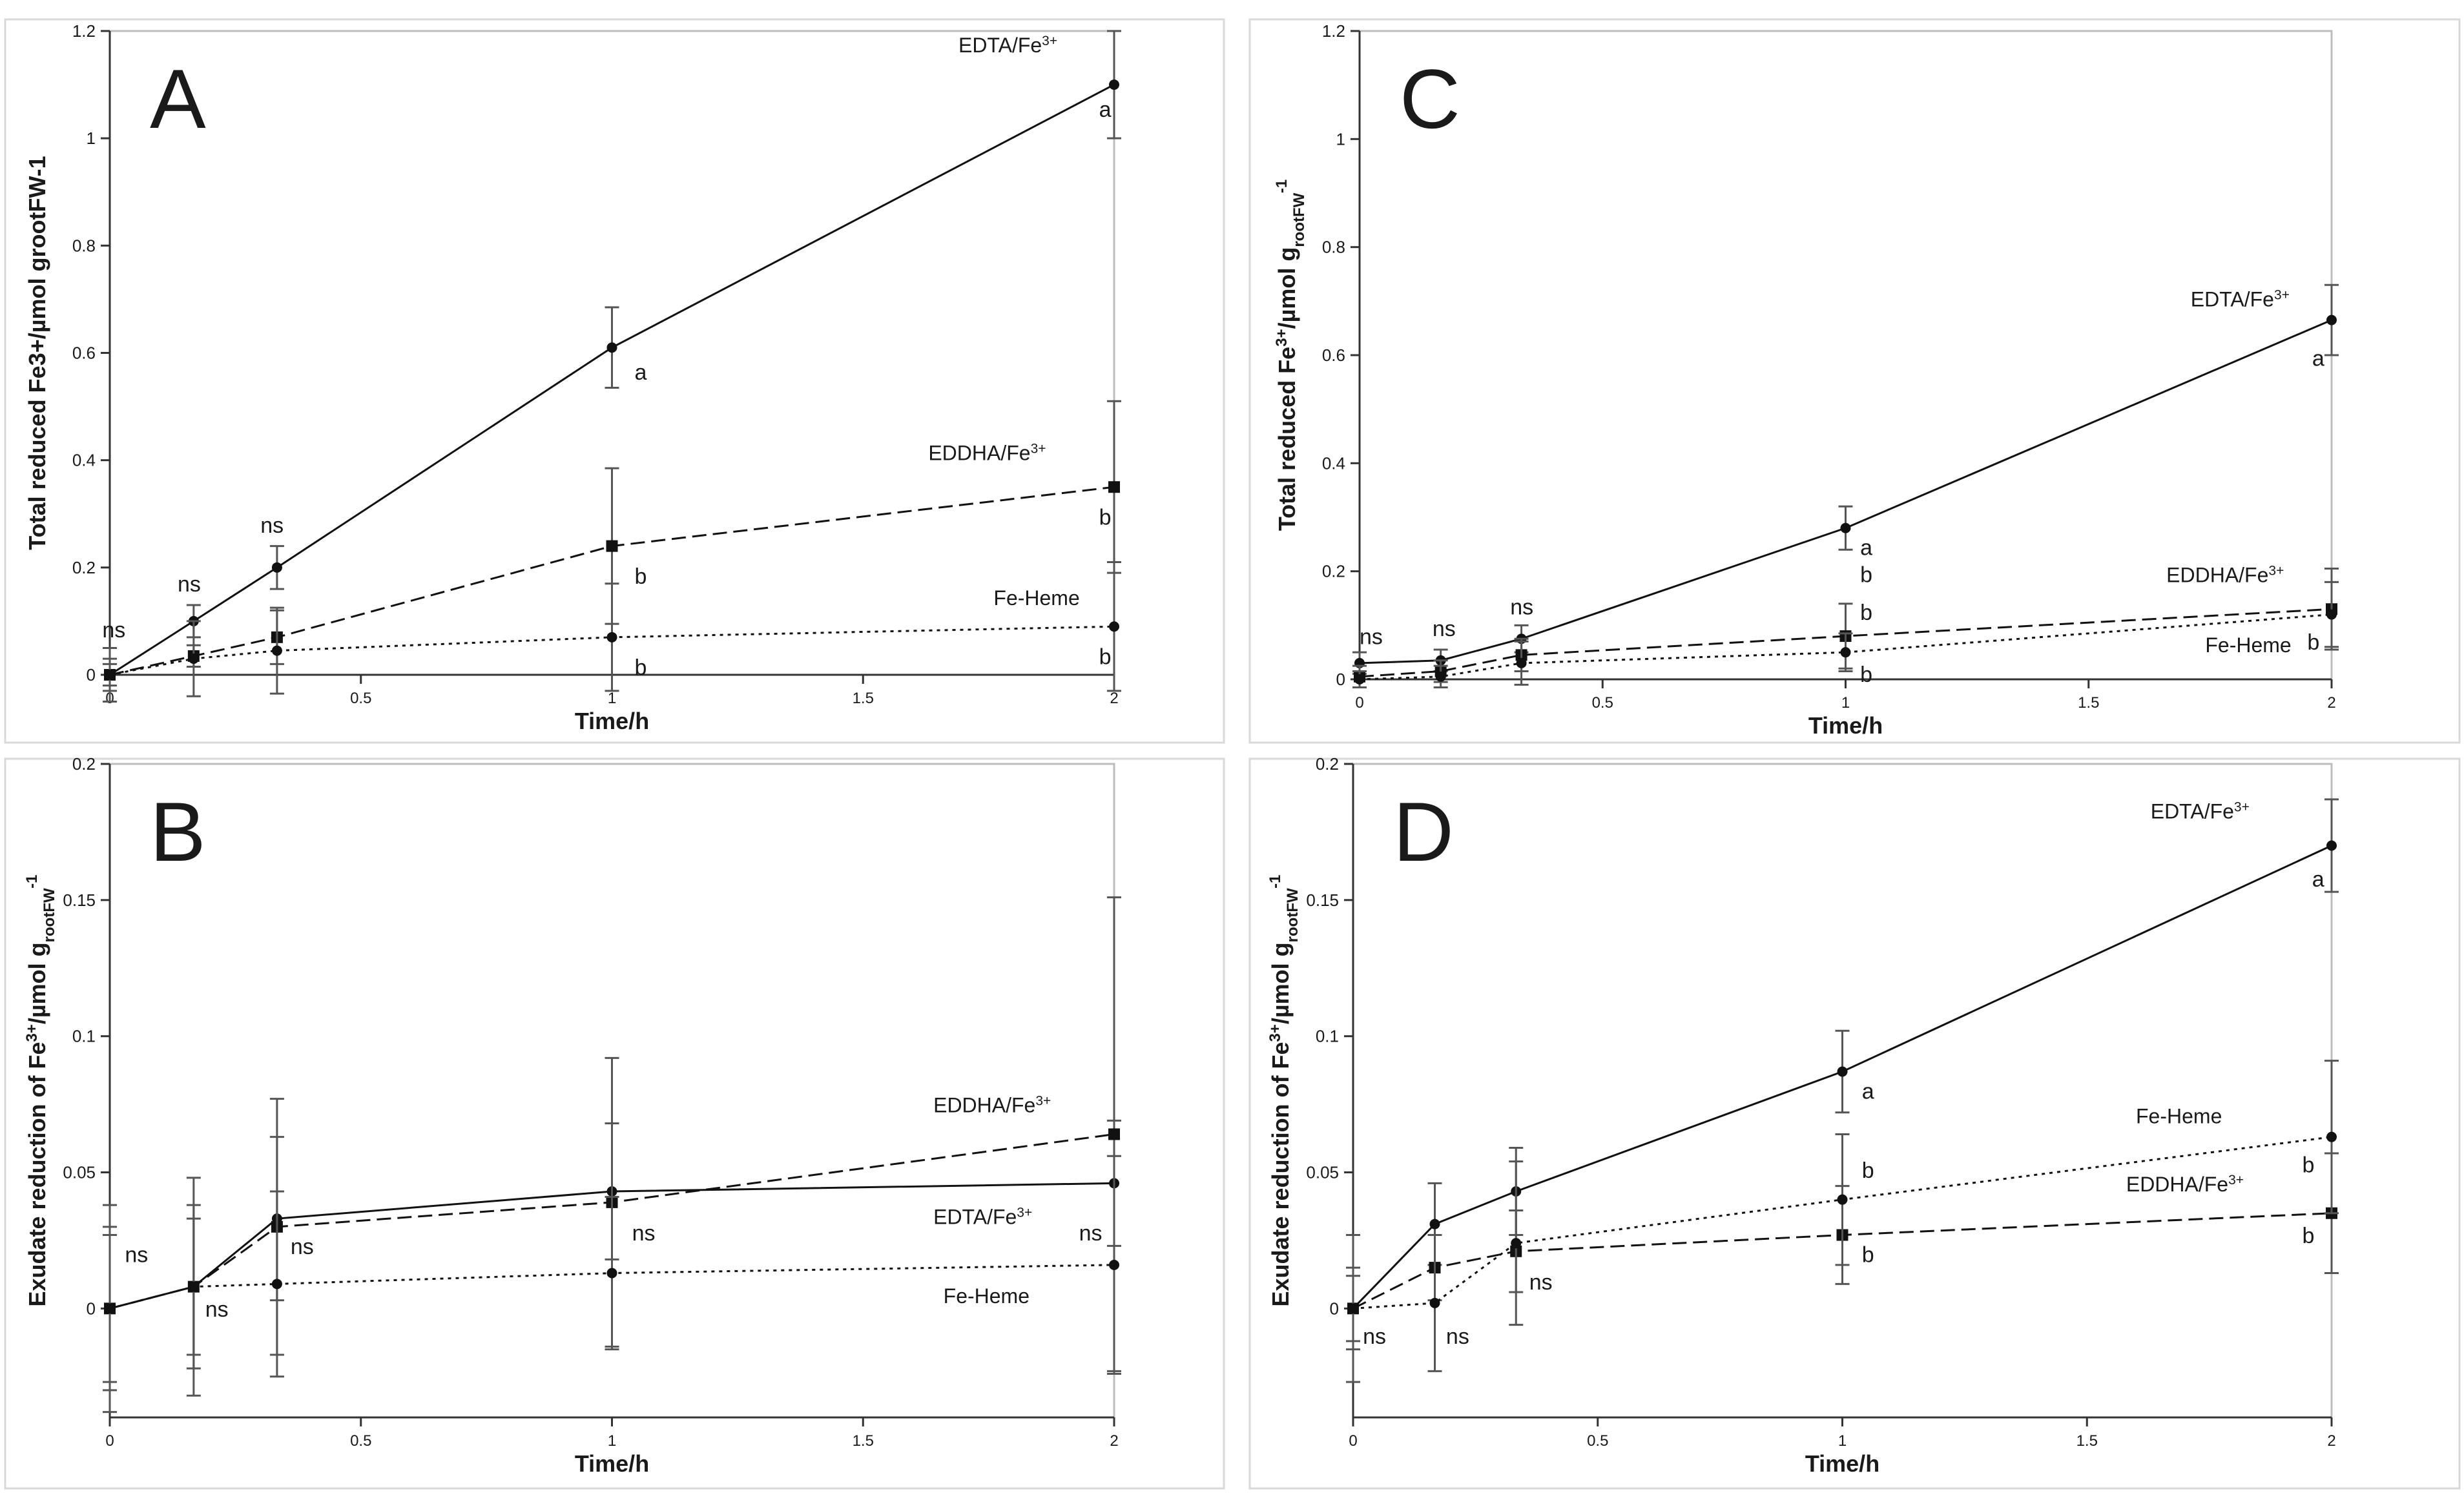 The height and width of the screenshot is (1502, 2464). I want to click on y-axis-label: Total reduced Fe3+/µmol grootFW-1, so click(1291, 355).